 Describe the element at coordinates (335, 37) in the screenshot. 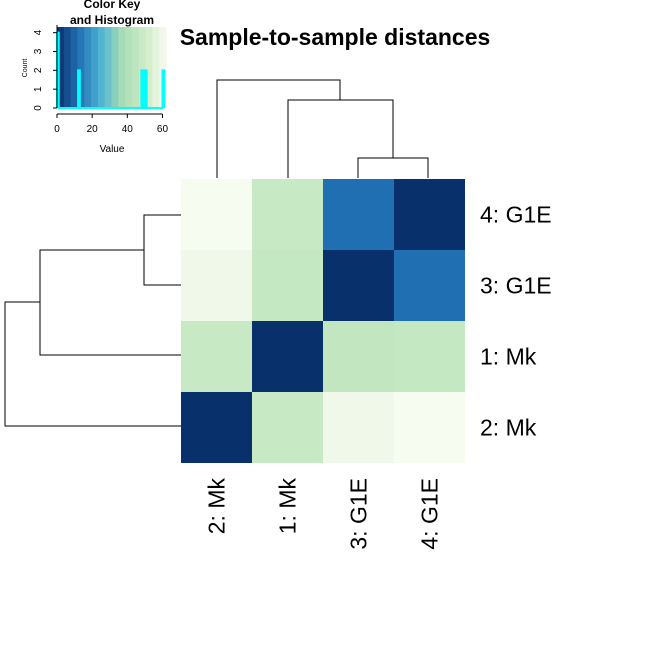

I see `chart-title: Sample-to-sample distances` at that location.